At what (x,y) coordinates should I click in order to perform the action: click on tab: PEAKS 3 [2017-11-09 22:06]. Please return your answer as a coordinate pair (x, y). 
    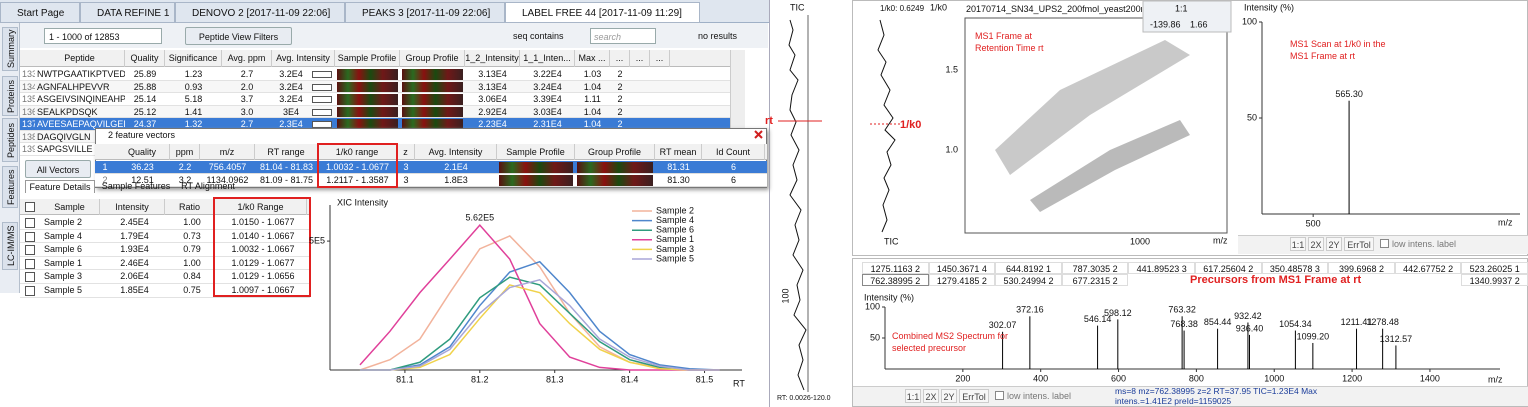
    Looking at the image, I should click on (425, 12).